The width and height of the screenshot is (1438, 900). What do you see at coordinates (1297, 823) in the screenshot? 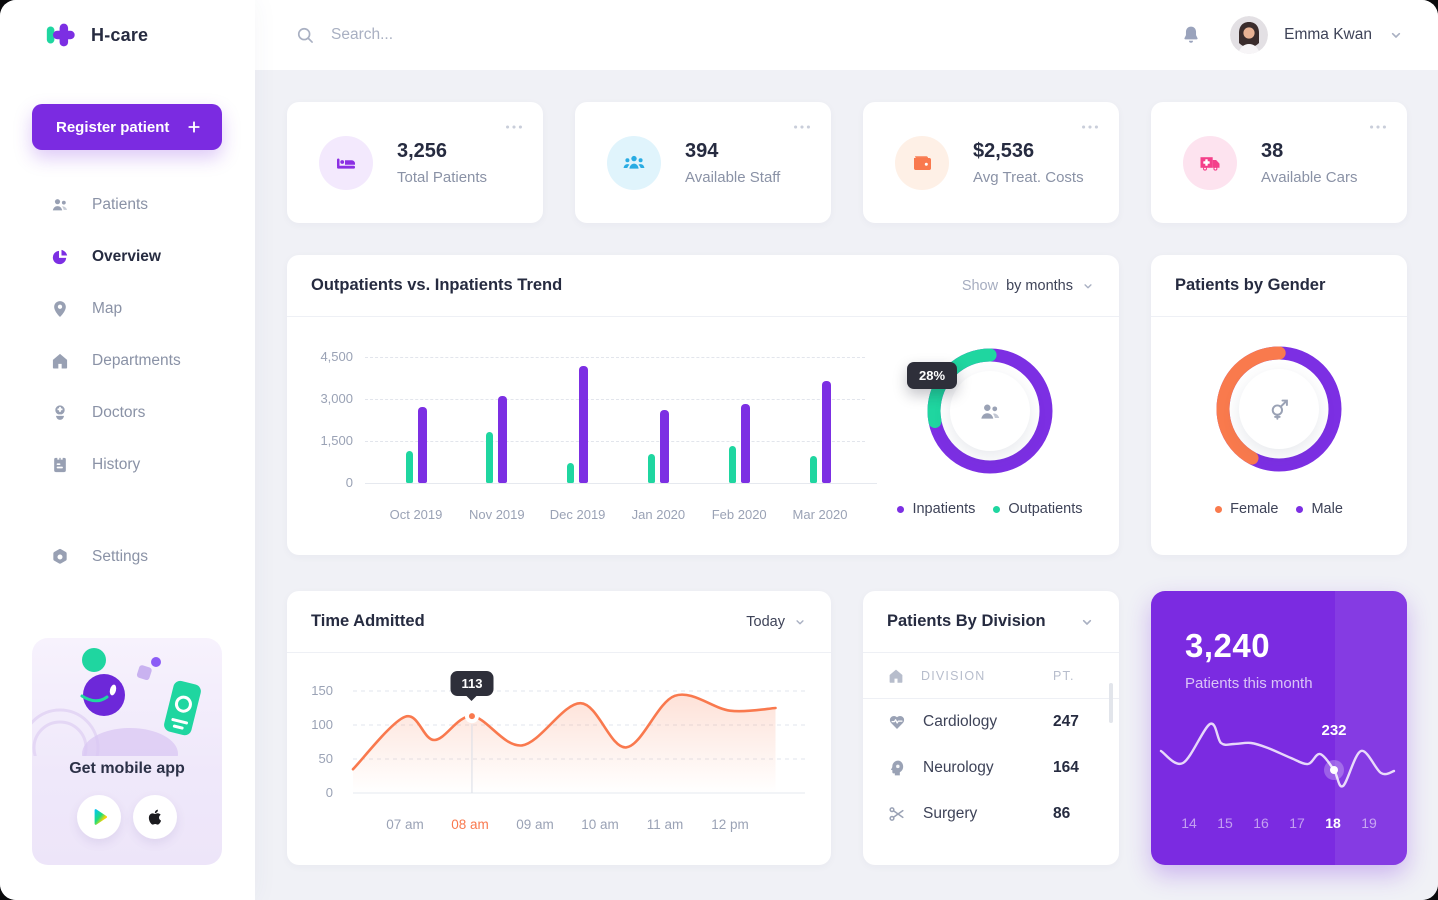
I see `month-day: 17` at bounding box center [1297, 823].